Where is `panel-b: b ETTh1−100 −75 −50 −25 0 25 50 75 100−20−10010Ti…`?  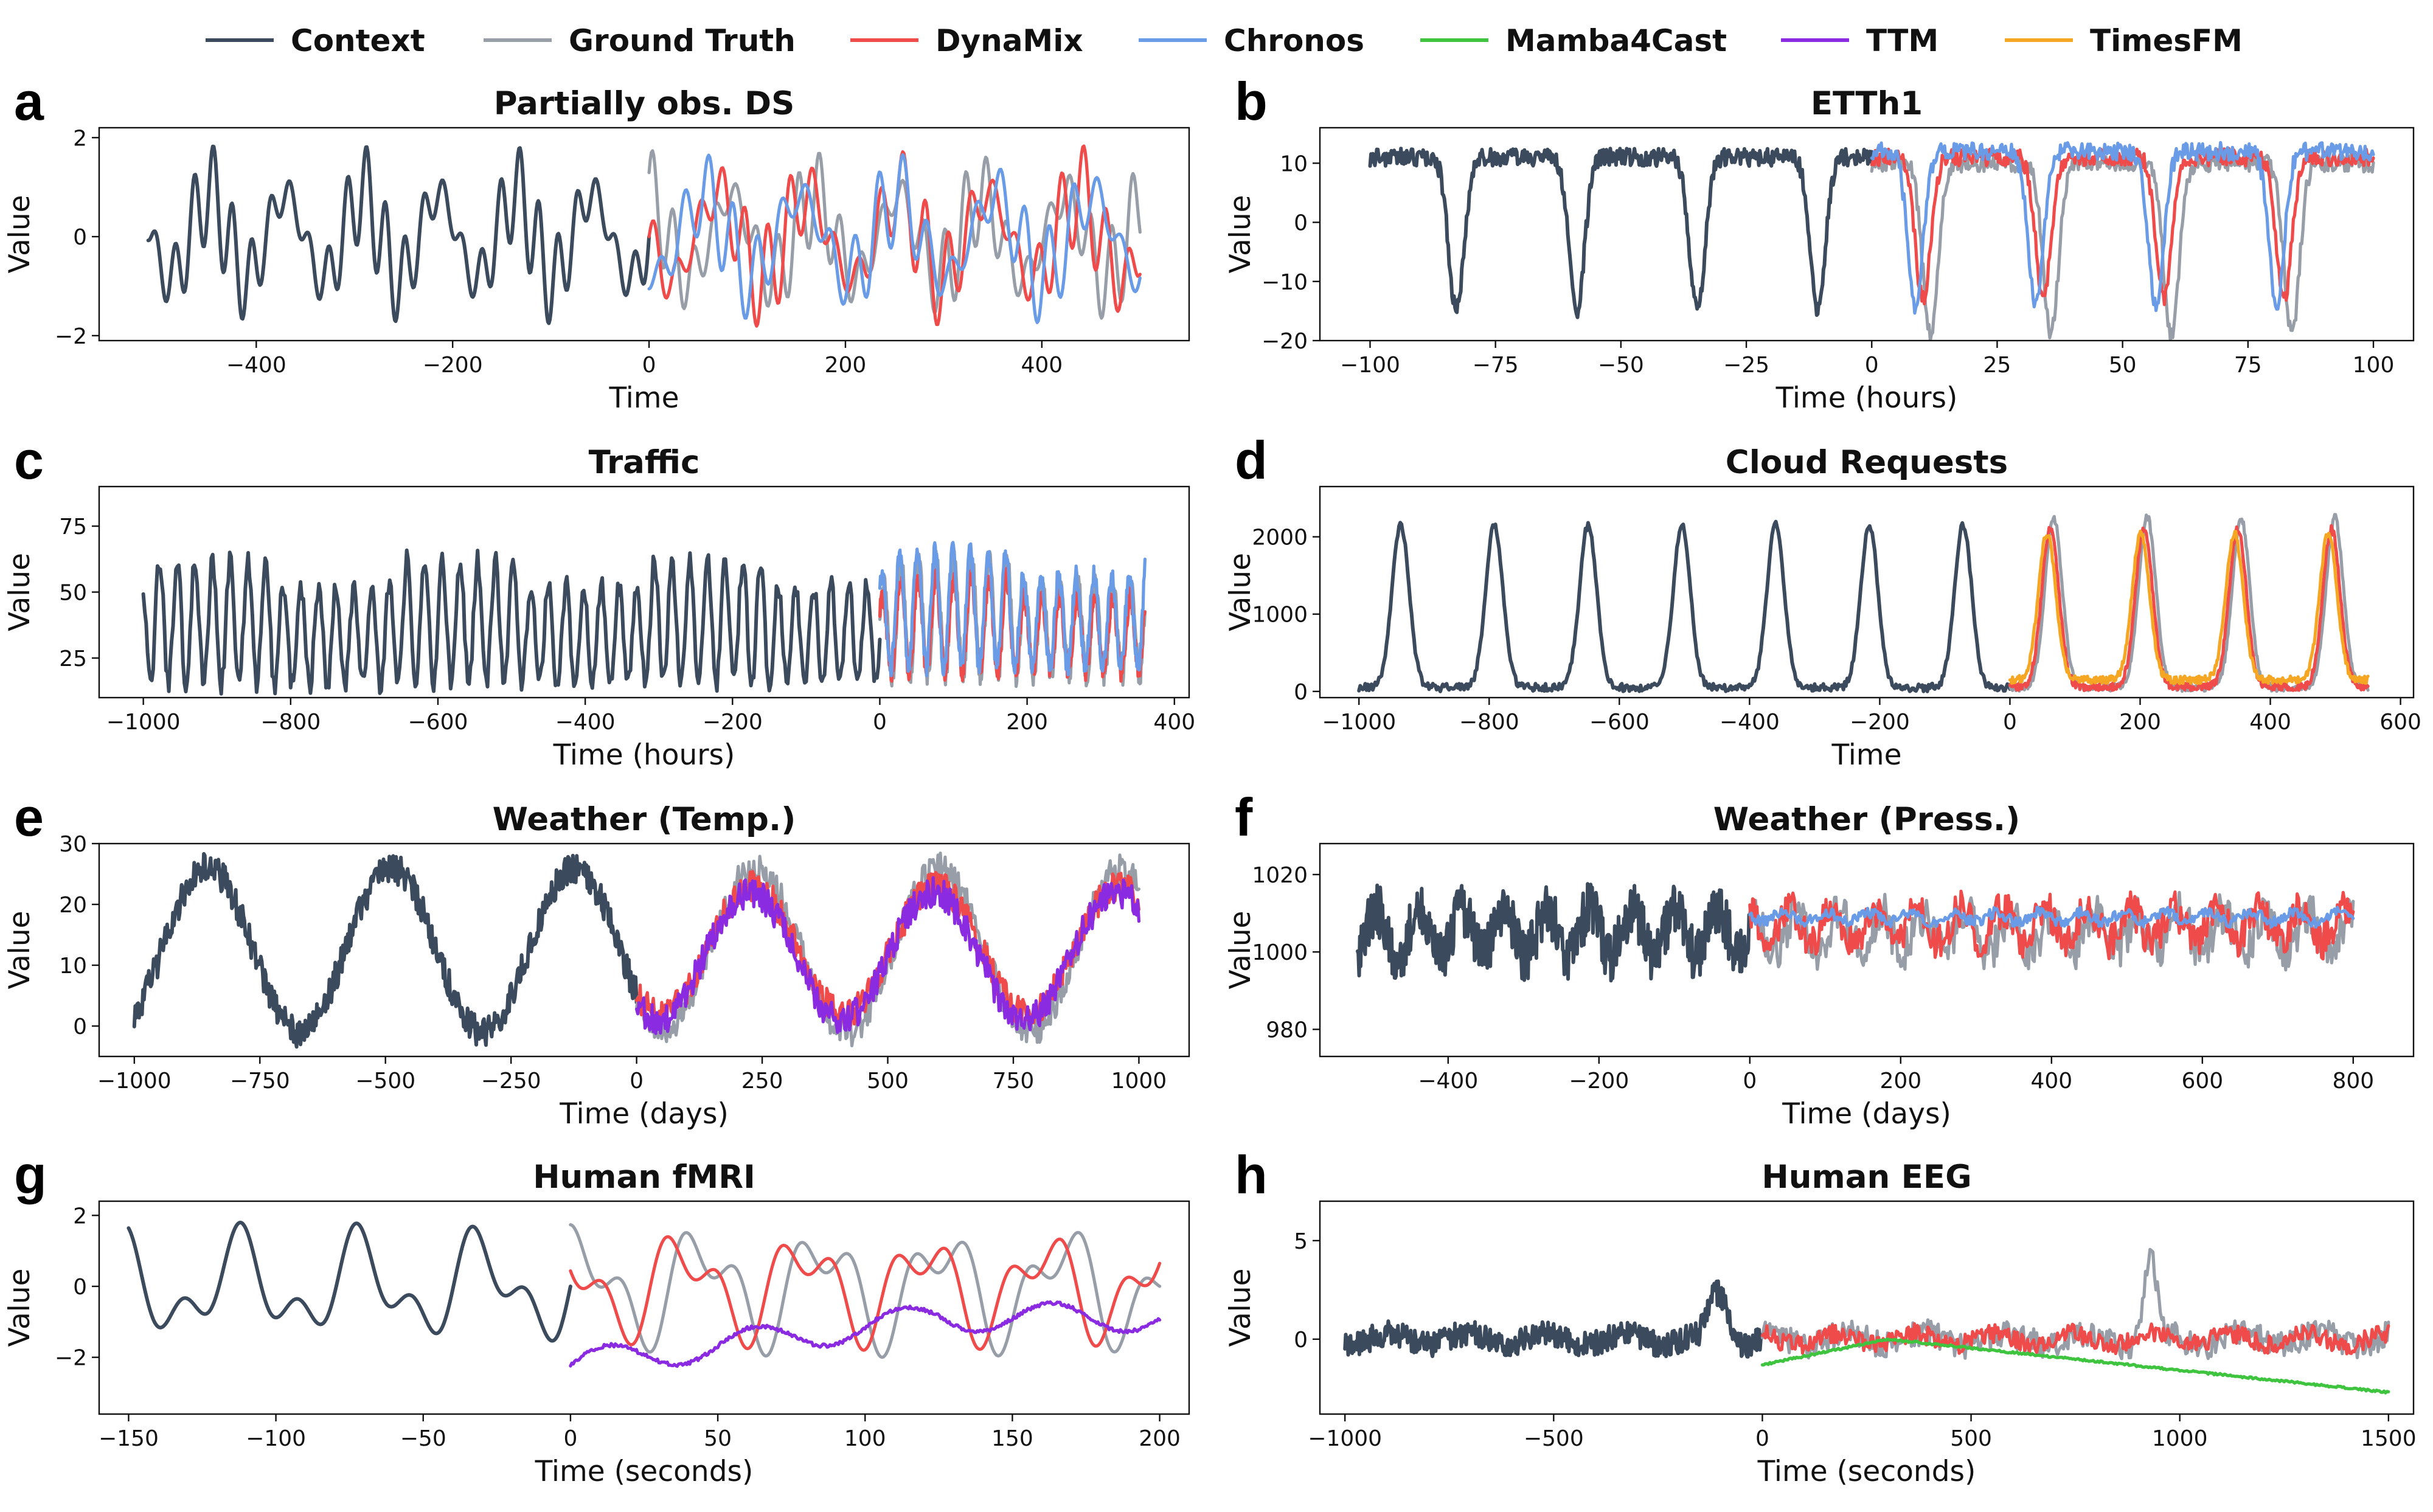 panel-b: b ETTh1−100 −75 −50 −25 0 25 50 75 100−20−10010Ti… is located at coordinates (1819, 243).